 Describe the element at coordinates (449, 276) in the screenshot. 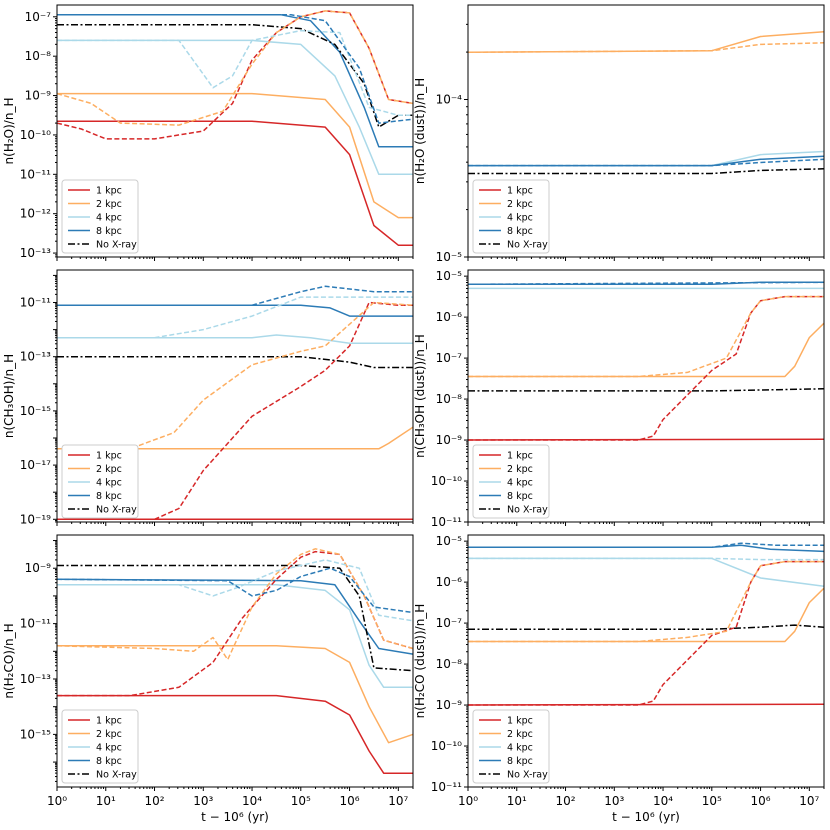

I see `y-tick-label: 10⁻⁵` at that location.